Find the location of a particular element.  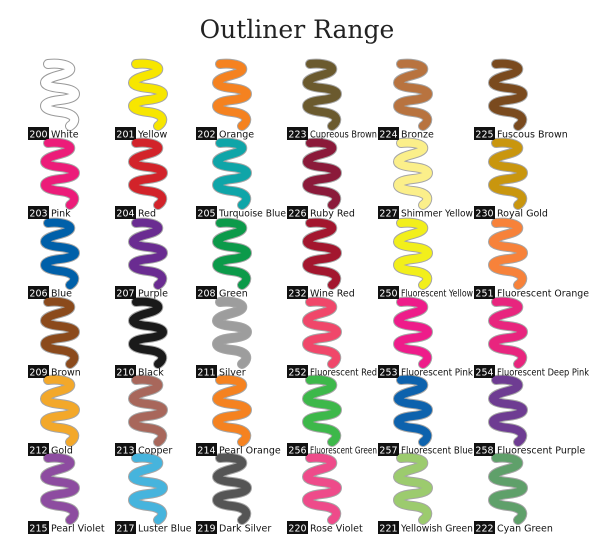

swatch-item: 203 Pink is located at coordinates (54, 178).